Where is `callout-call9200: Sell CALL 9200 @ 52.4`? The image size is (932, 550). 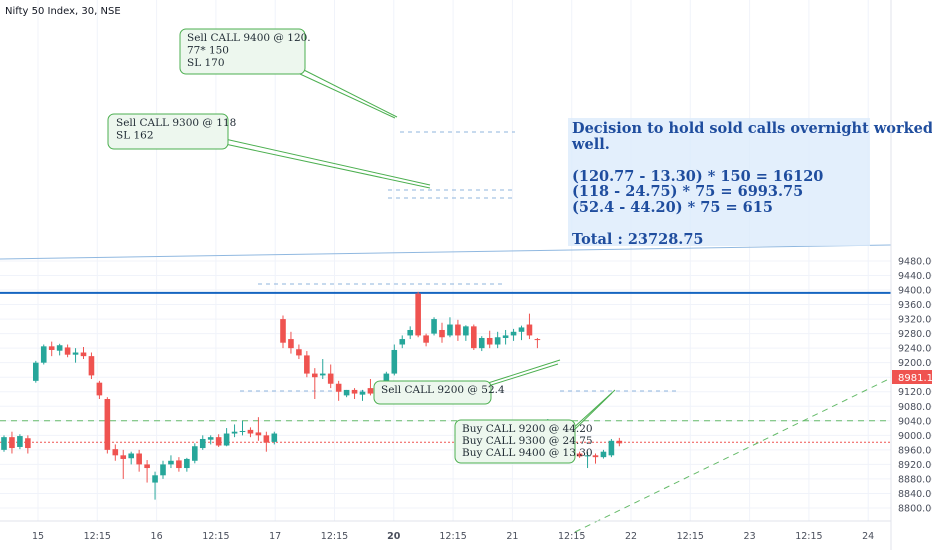 callout-call9200: Sell CALL 9200 @ 52.4 is located at coordinates (467, 382).